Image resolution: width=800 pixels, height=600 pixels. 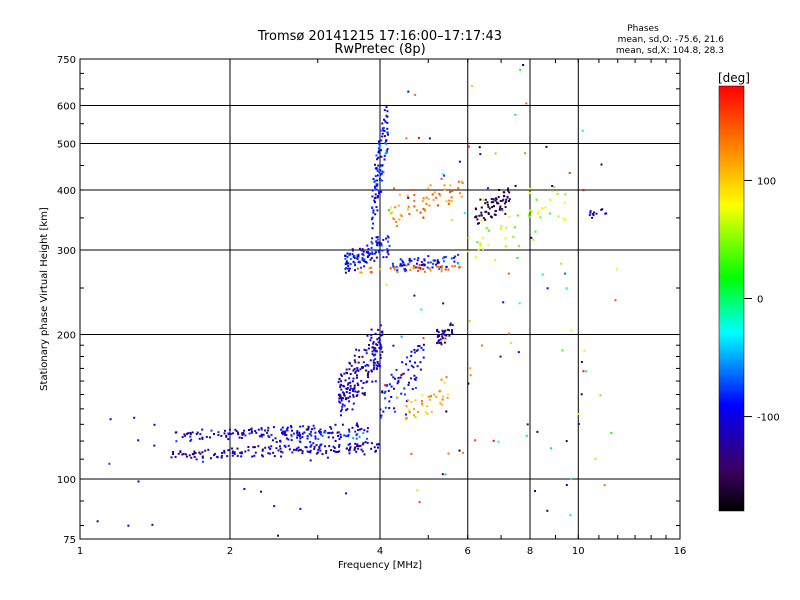 What do you see at coordinates (80, 551) in the screenshot?
I see `x-tick-label: 1` at bounding box center [80, 551].